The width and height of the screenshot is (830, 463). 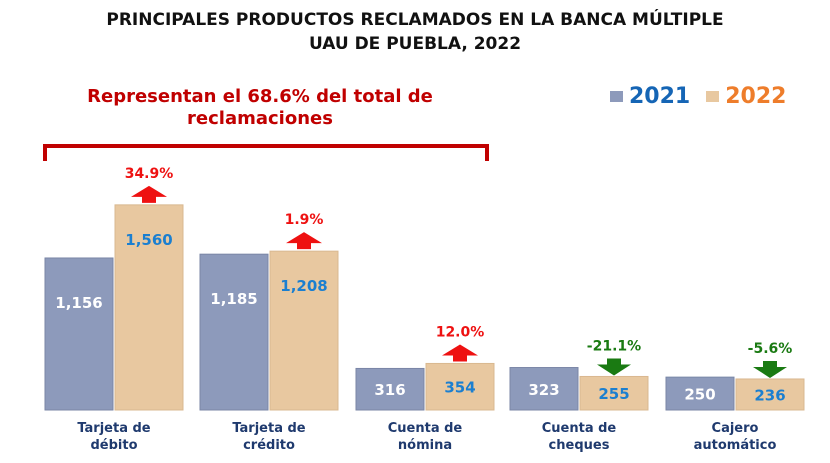 I want to click on bracket, so click(x=266, y=152).